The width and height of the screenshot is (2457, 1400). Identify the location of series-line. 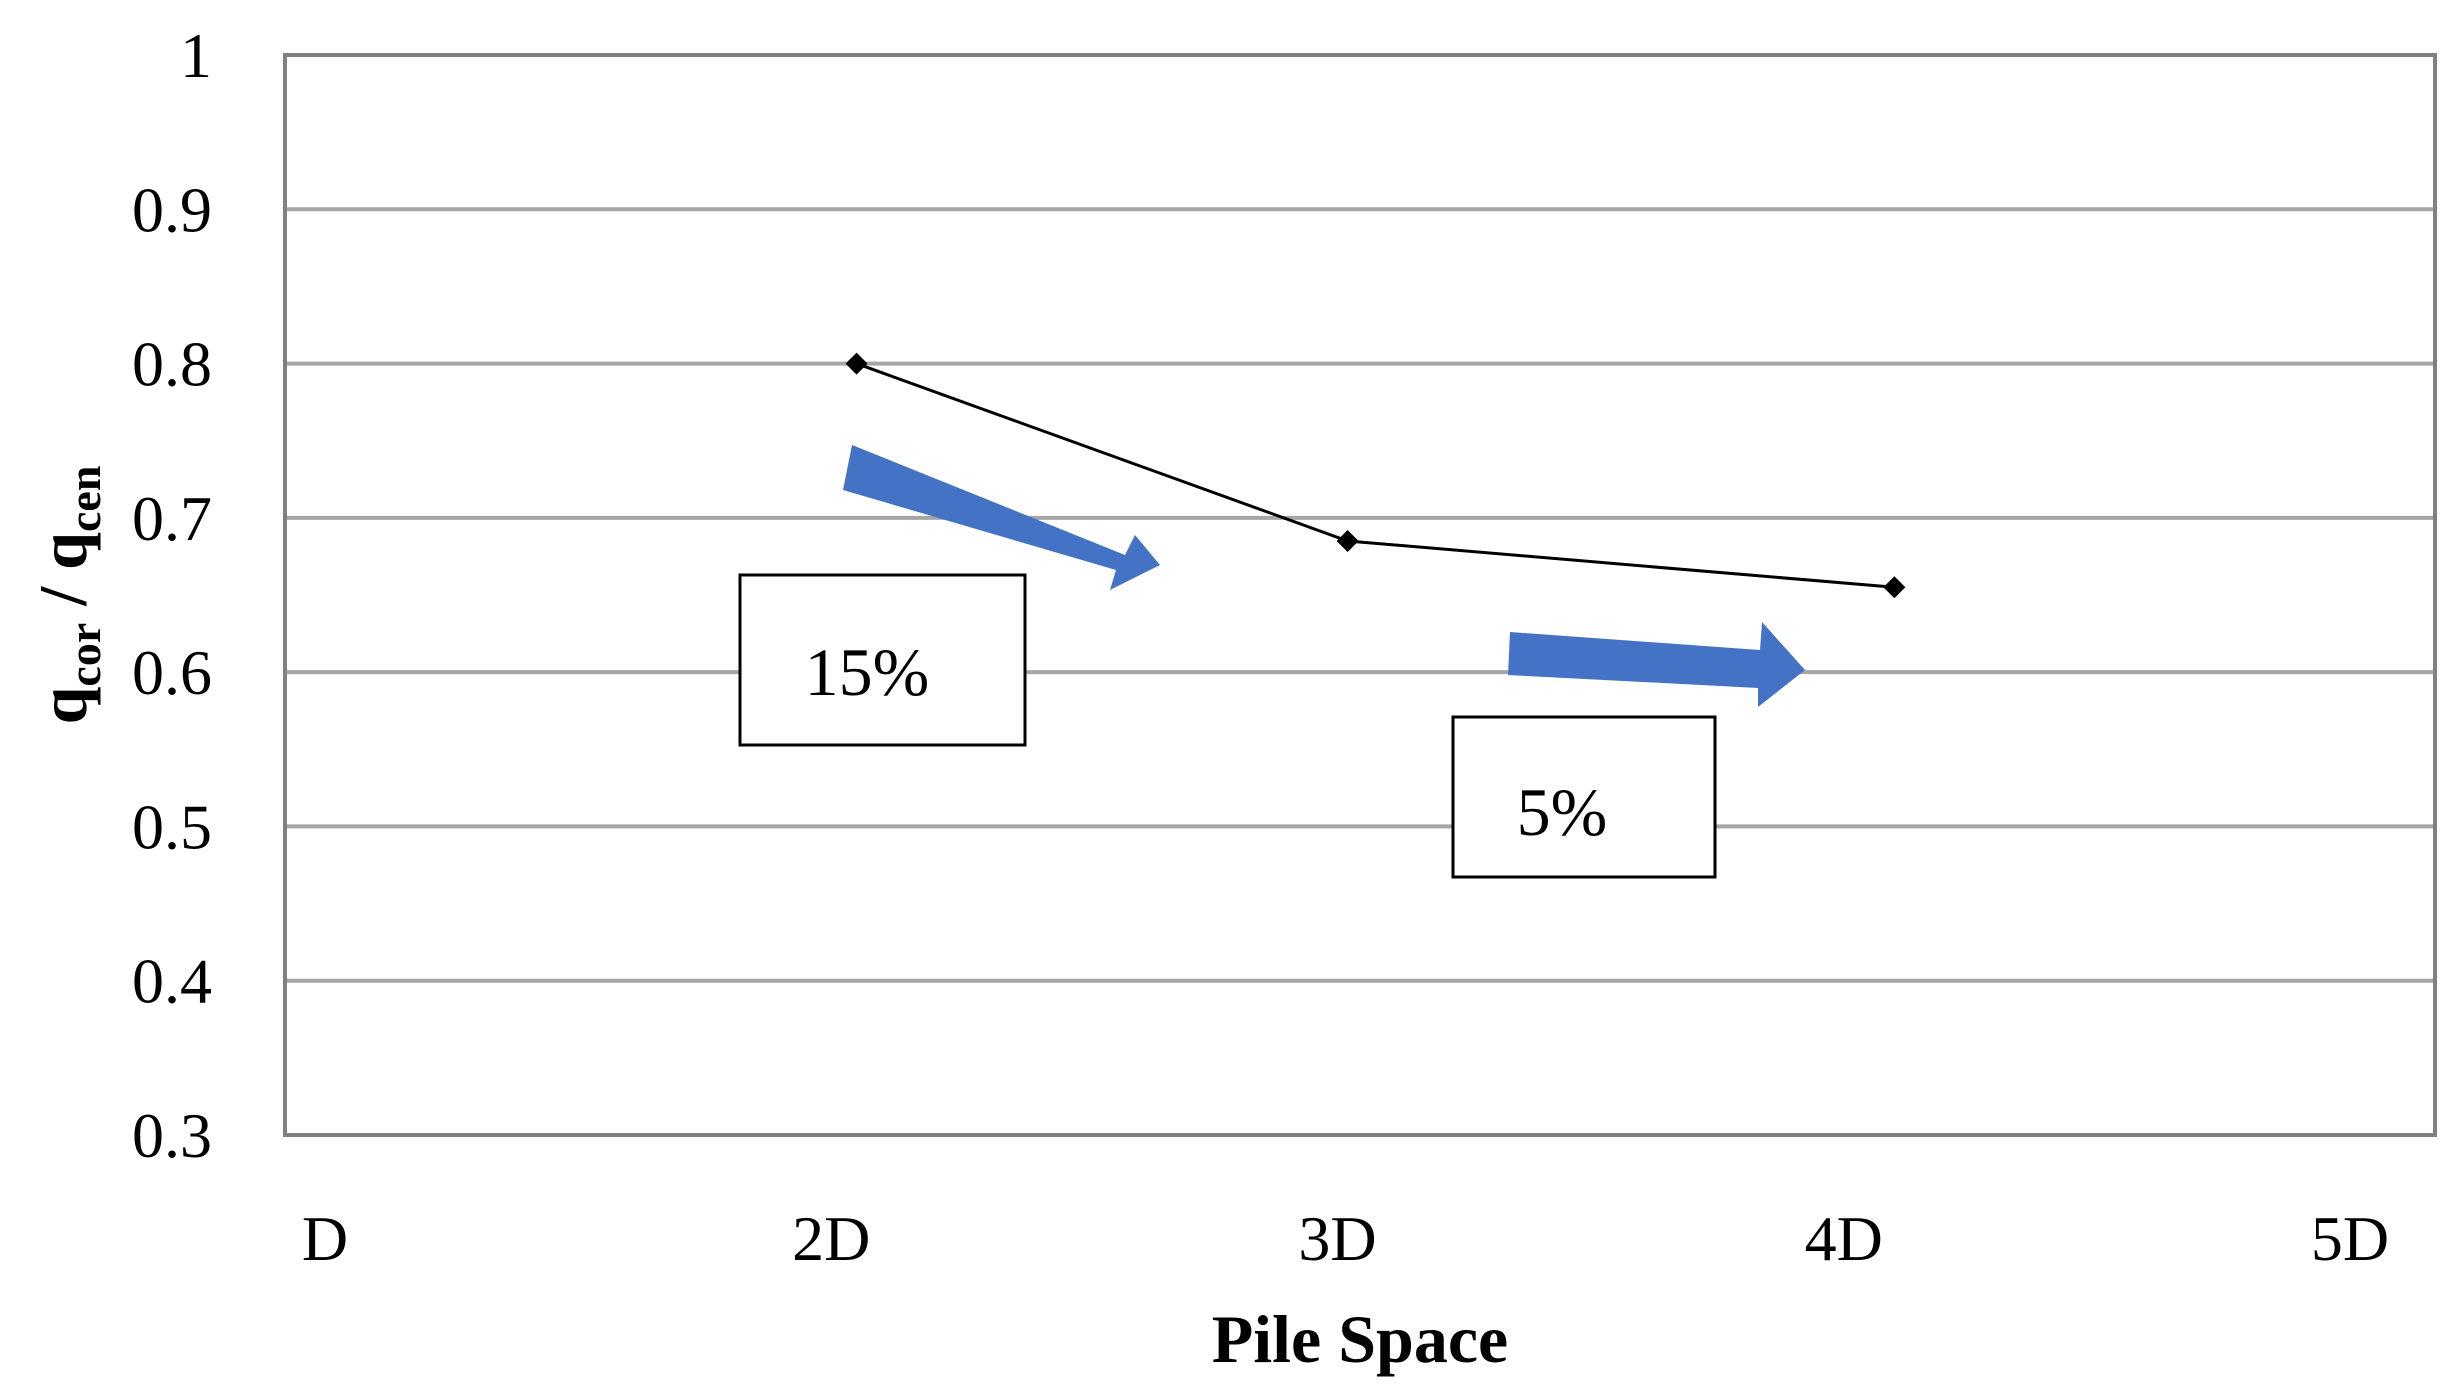
(1375, 475).